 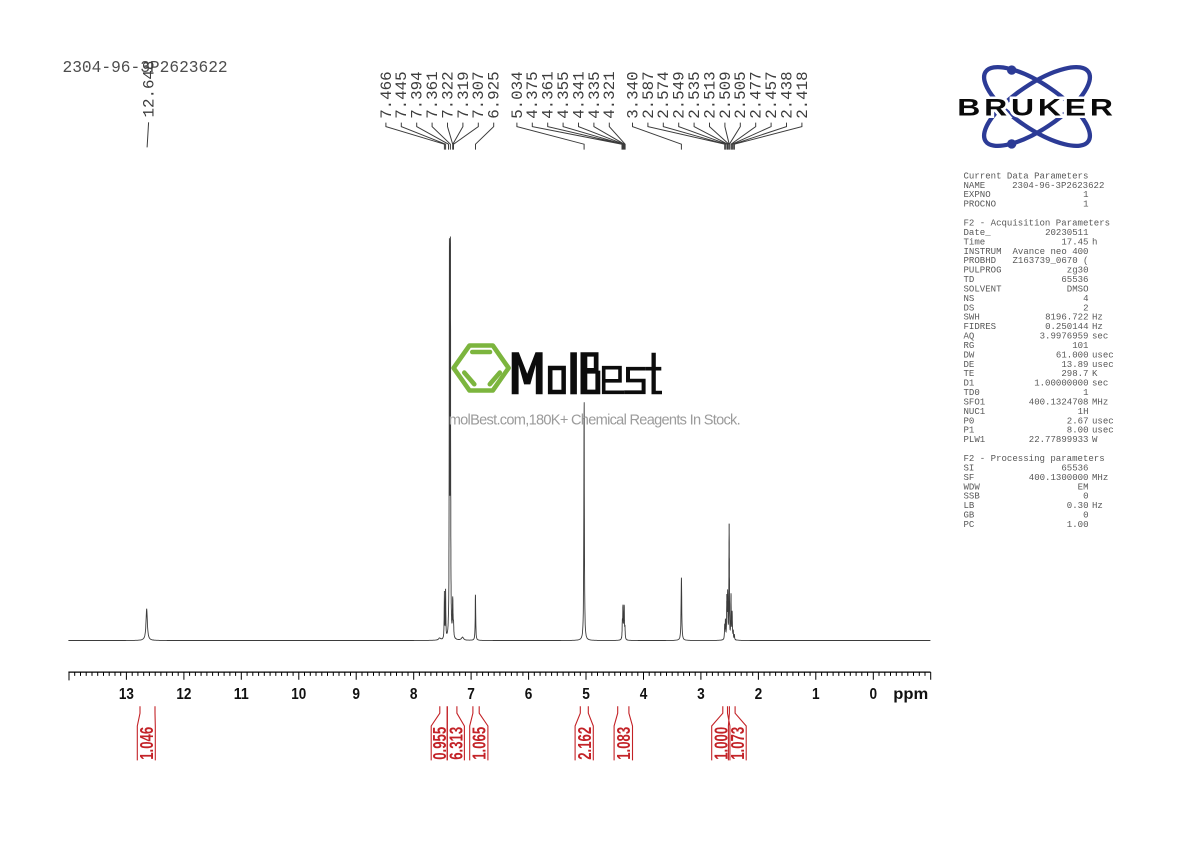 What do you see at coordinates (1050, 260) in the screenshot?
I see `svg-text: Z163739_0670 (` at bounding box center [1050, 260].